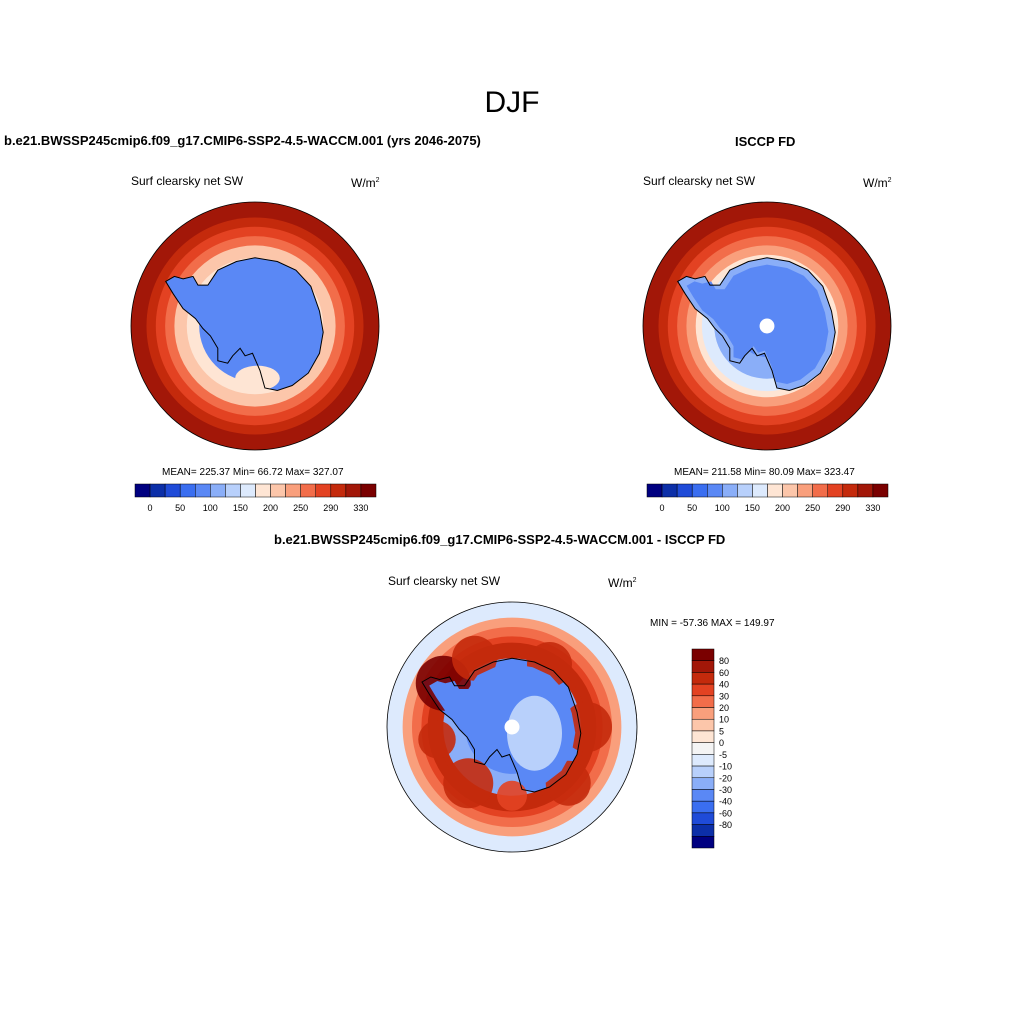 This screenshot has height=1024, width=1024. Describe the element at coordinates (725, 813) in the screenshot. I see `colorbar-3-label-13: -60` at that location.